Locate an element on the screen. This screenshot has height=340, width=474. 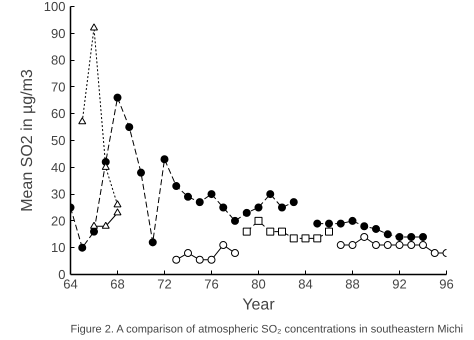
x-tick-label: 96 is located at coordinates (446, 284).